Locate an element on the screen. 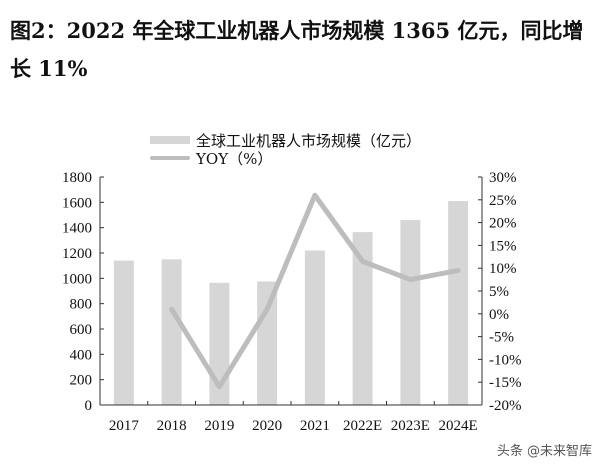  x-tick-label: 2024E is located at coordinates (458, 426).